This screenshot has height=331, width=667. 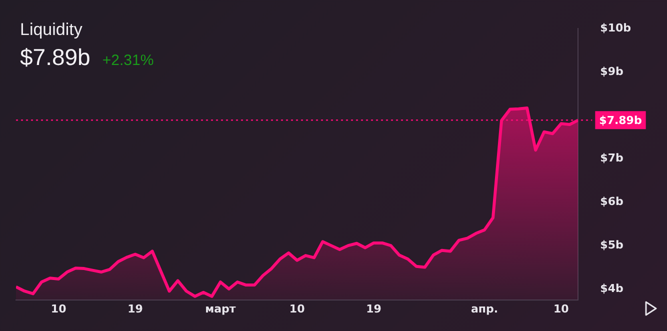 I want to click on y-tick-label: $9b, so click(x=612, y=71).